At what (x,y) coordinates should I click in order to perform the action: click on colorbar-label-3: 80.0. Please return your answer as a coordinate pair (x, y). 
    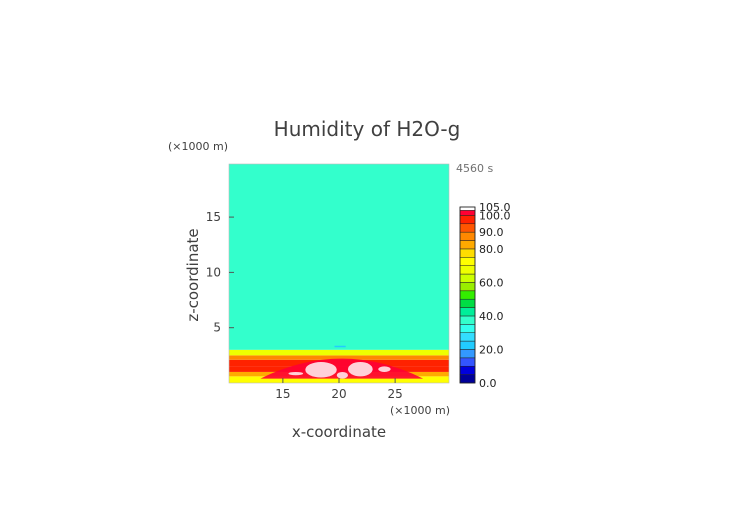
    Looking at the image, I should click on (491, 249).